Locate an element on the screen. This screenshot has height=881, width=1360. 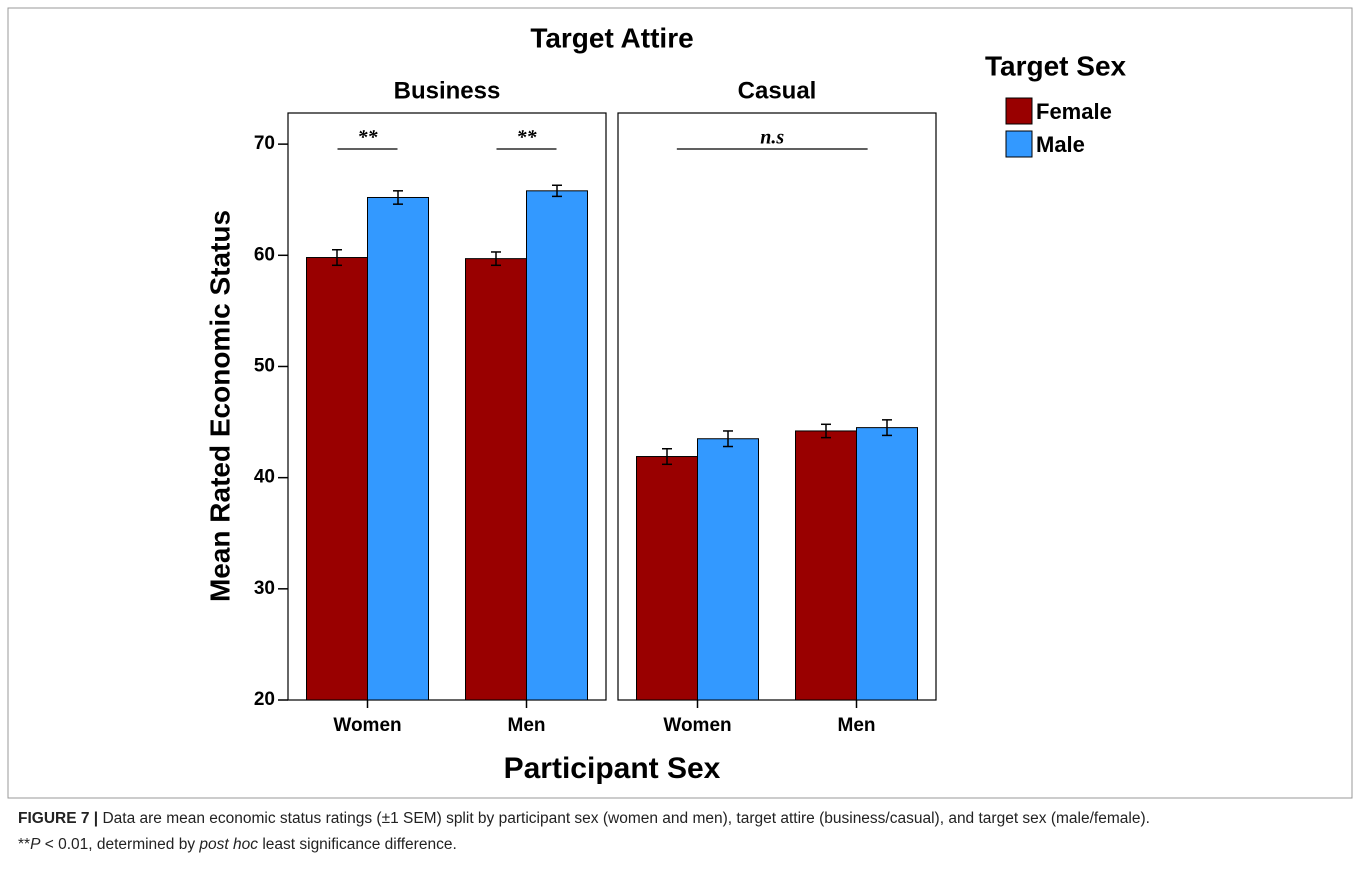
y-tick-label: 50 is located at coordinates (264, 365).